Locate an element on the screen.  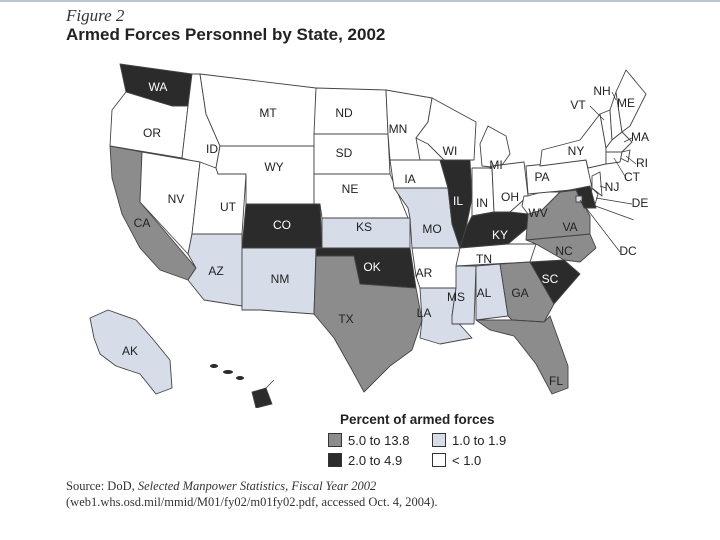
state-label-nd: ND is located at coordinates (344, 113).